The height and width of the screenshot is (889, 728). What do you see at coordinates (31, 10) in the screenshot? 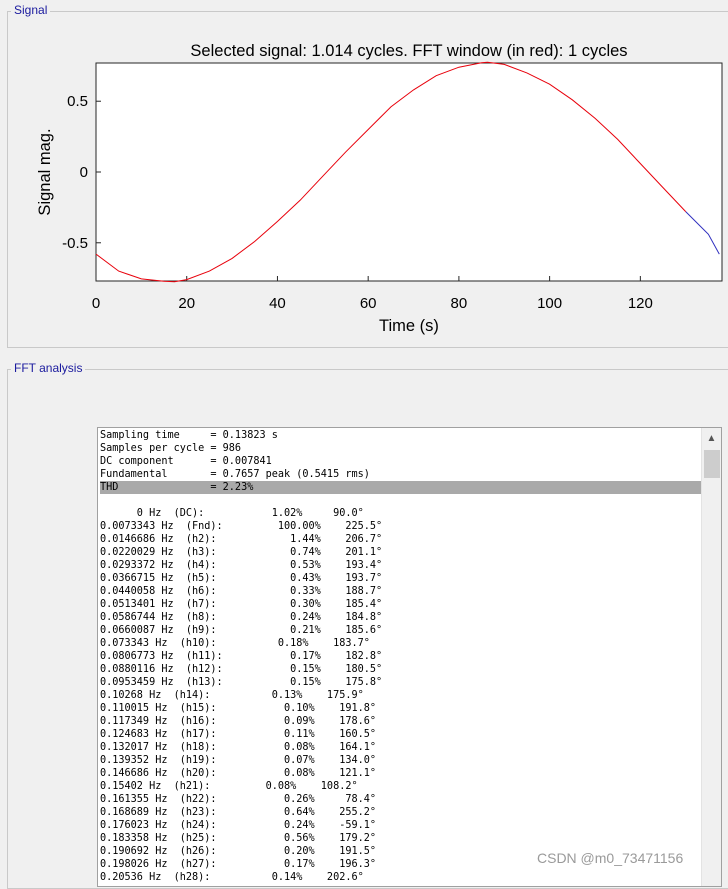
I see `signal-panel-title: Signal` at bounding box center [31, 10].